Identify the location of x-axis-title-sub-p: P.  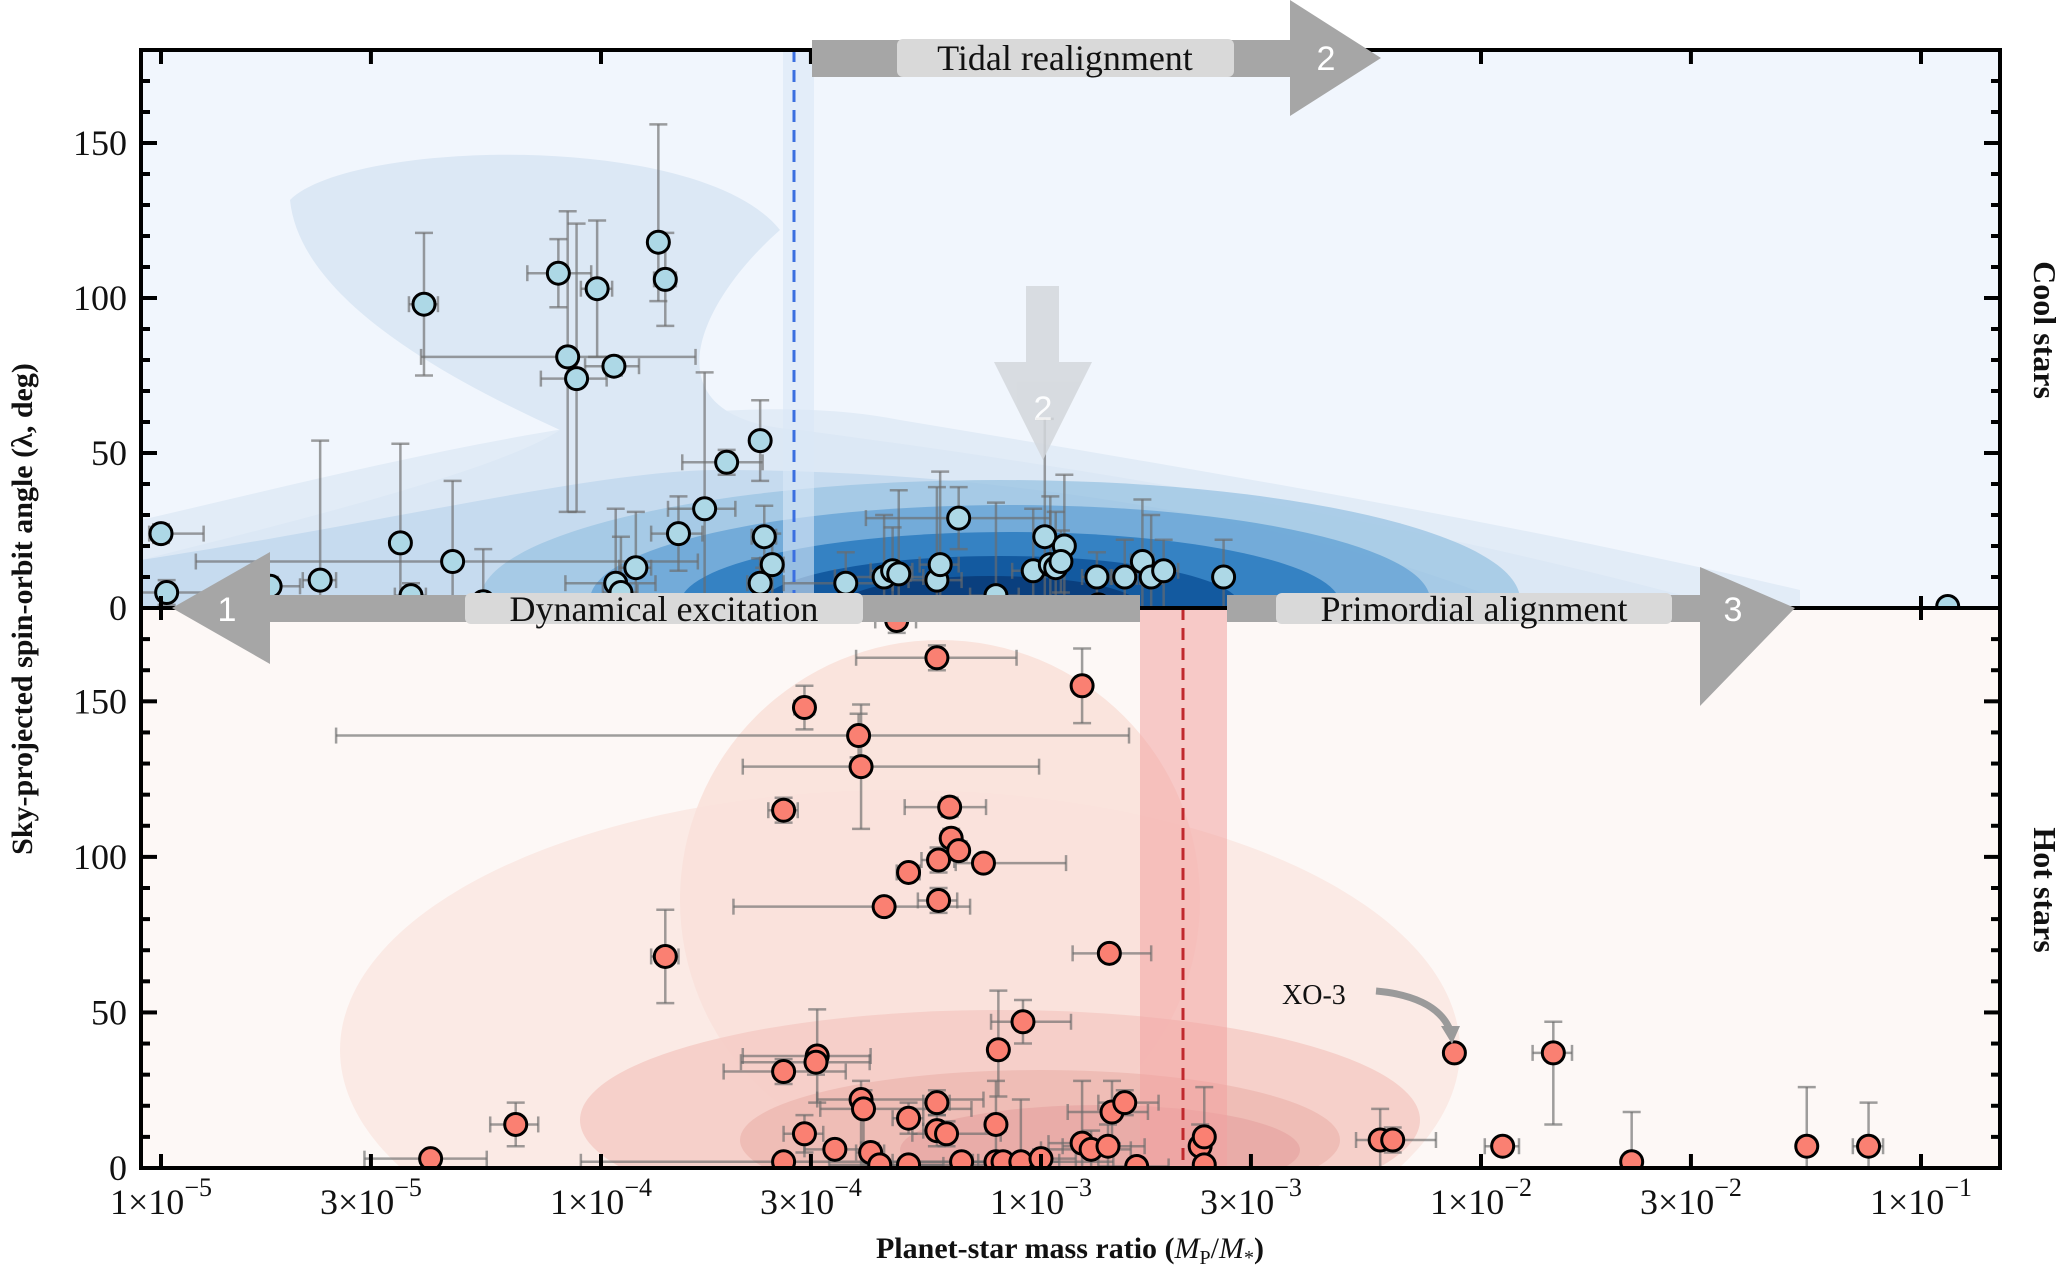
(1205, 1258).